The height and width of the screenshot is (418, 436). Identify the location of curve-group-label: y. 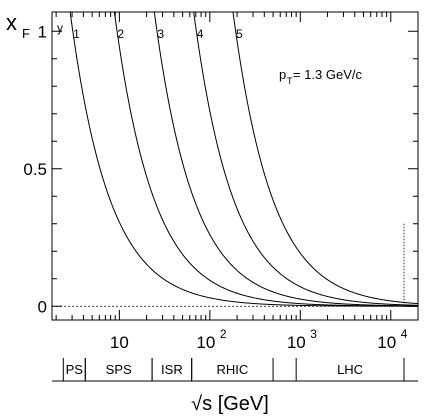
(60, 28).